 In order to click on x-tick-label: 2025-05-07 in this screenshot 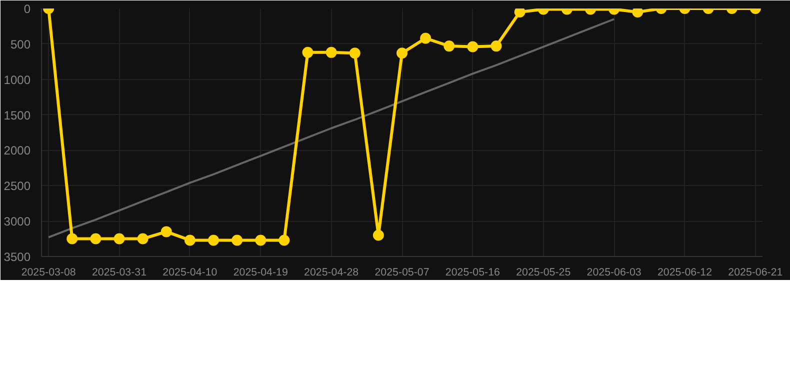, I will do `click(402, 272)`.